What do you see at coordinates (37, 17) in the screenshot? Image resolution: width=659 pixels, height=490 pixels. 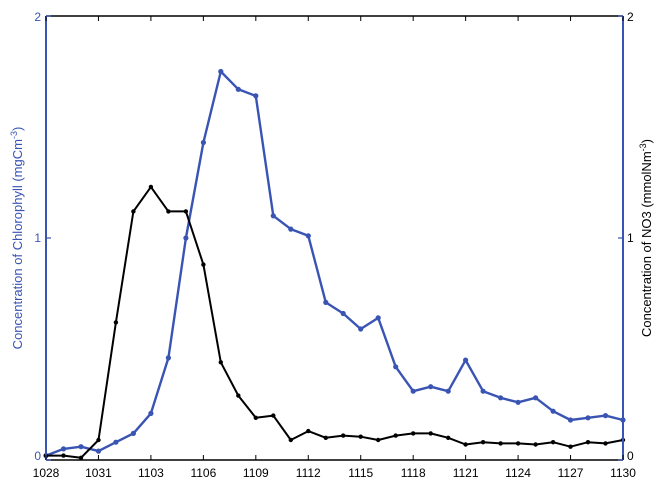 I see `y-tick-label: 2` at bounding box center [37, 17].